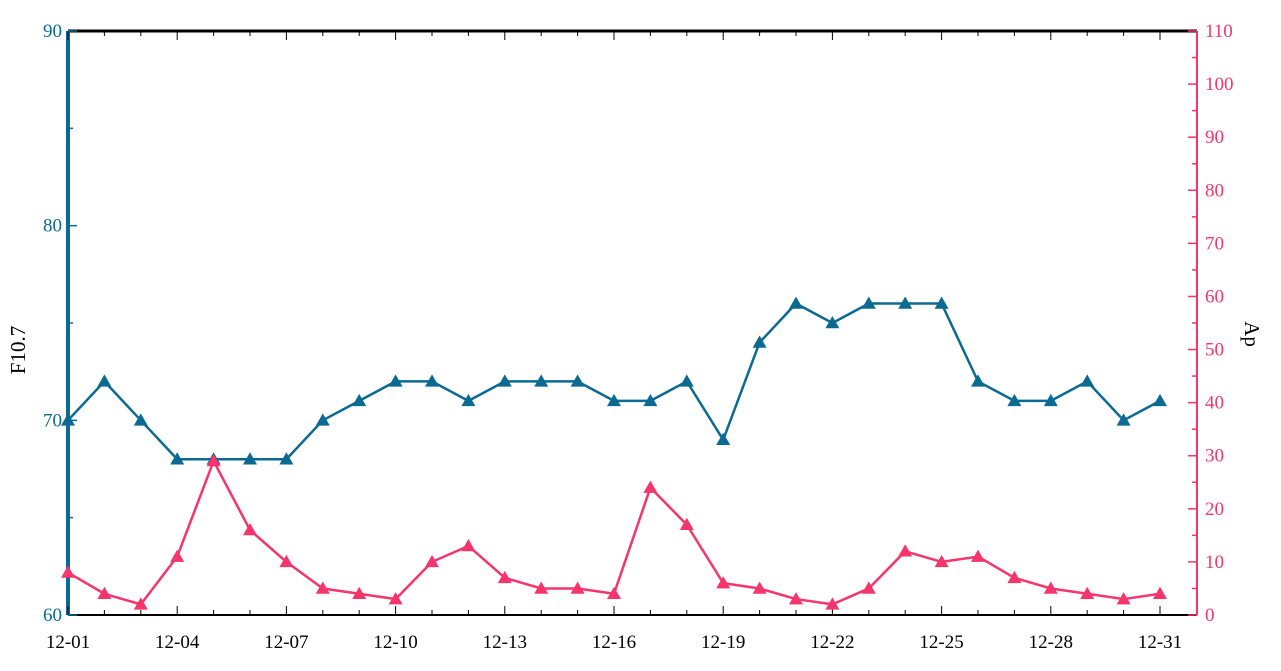  I want to click on left-tick-label-60: 60, so click(52, 615).